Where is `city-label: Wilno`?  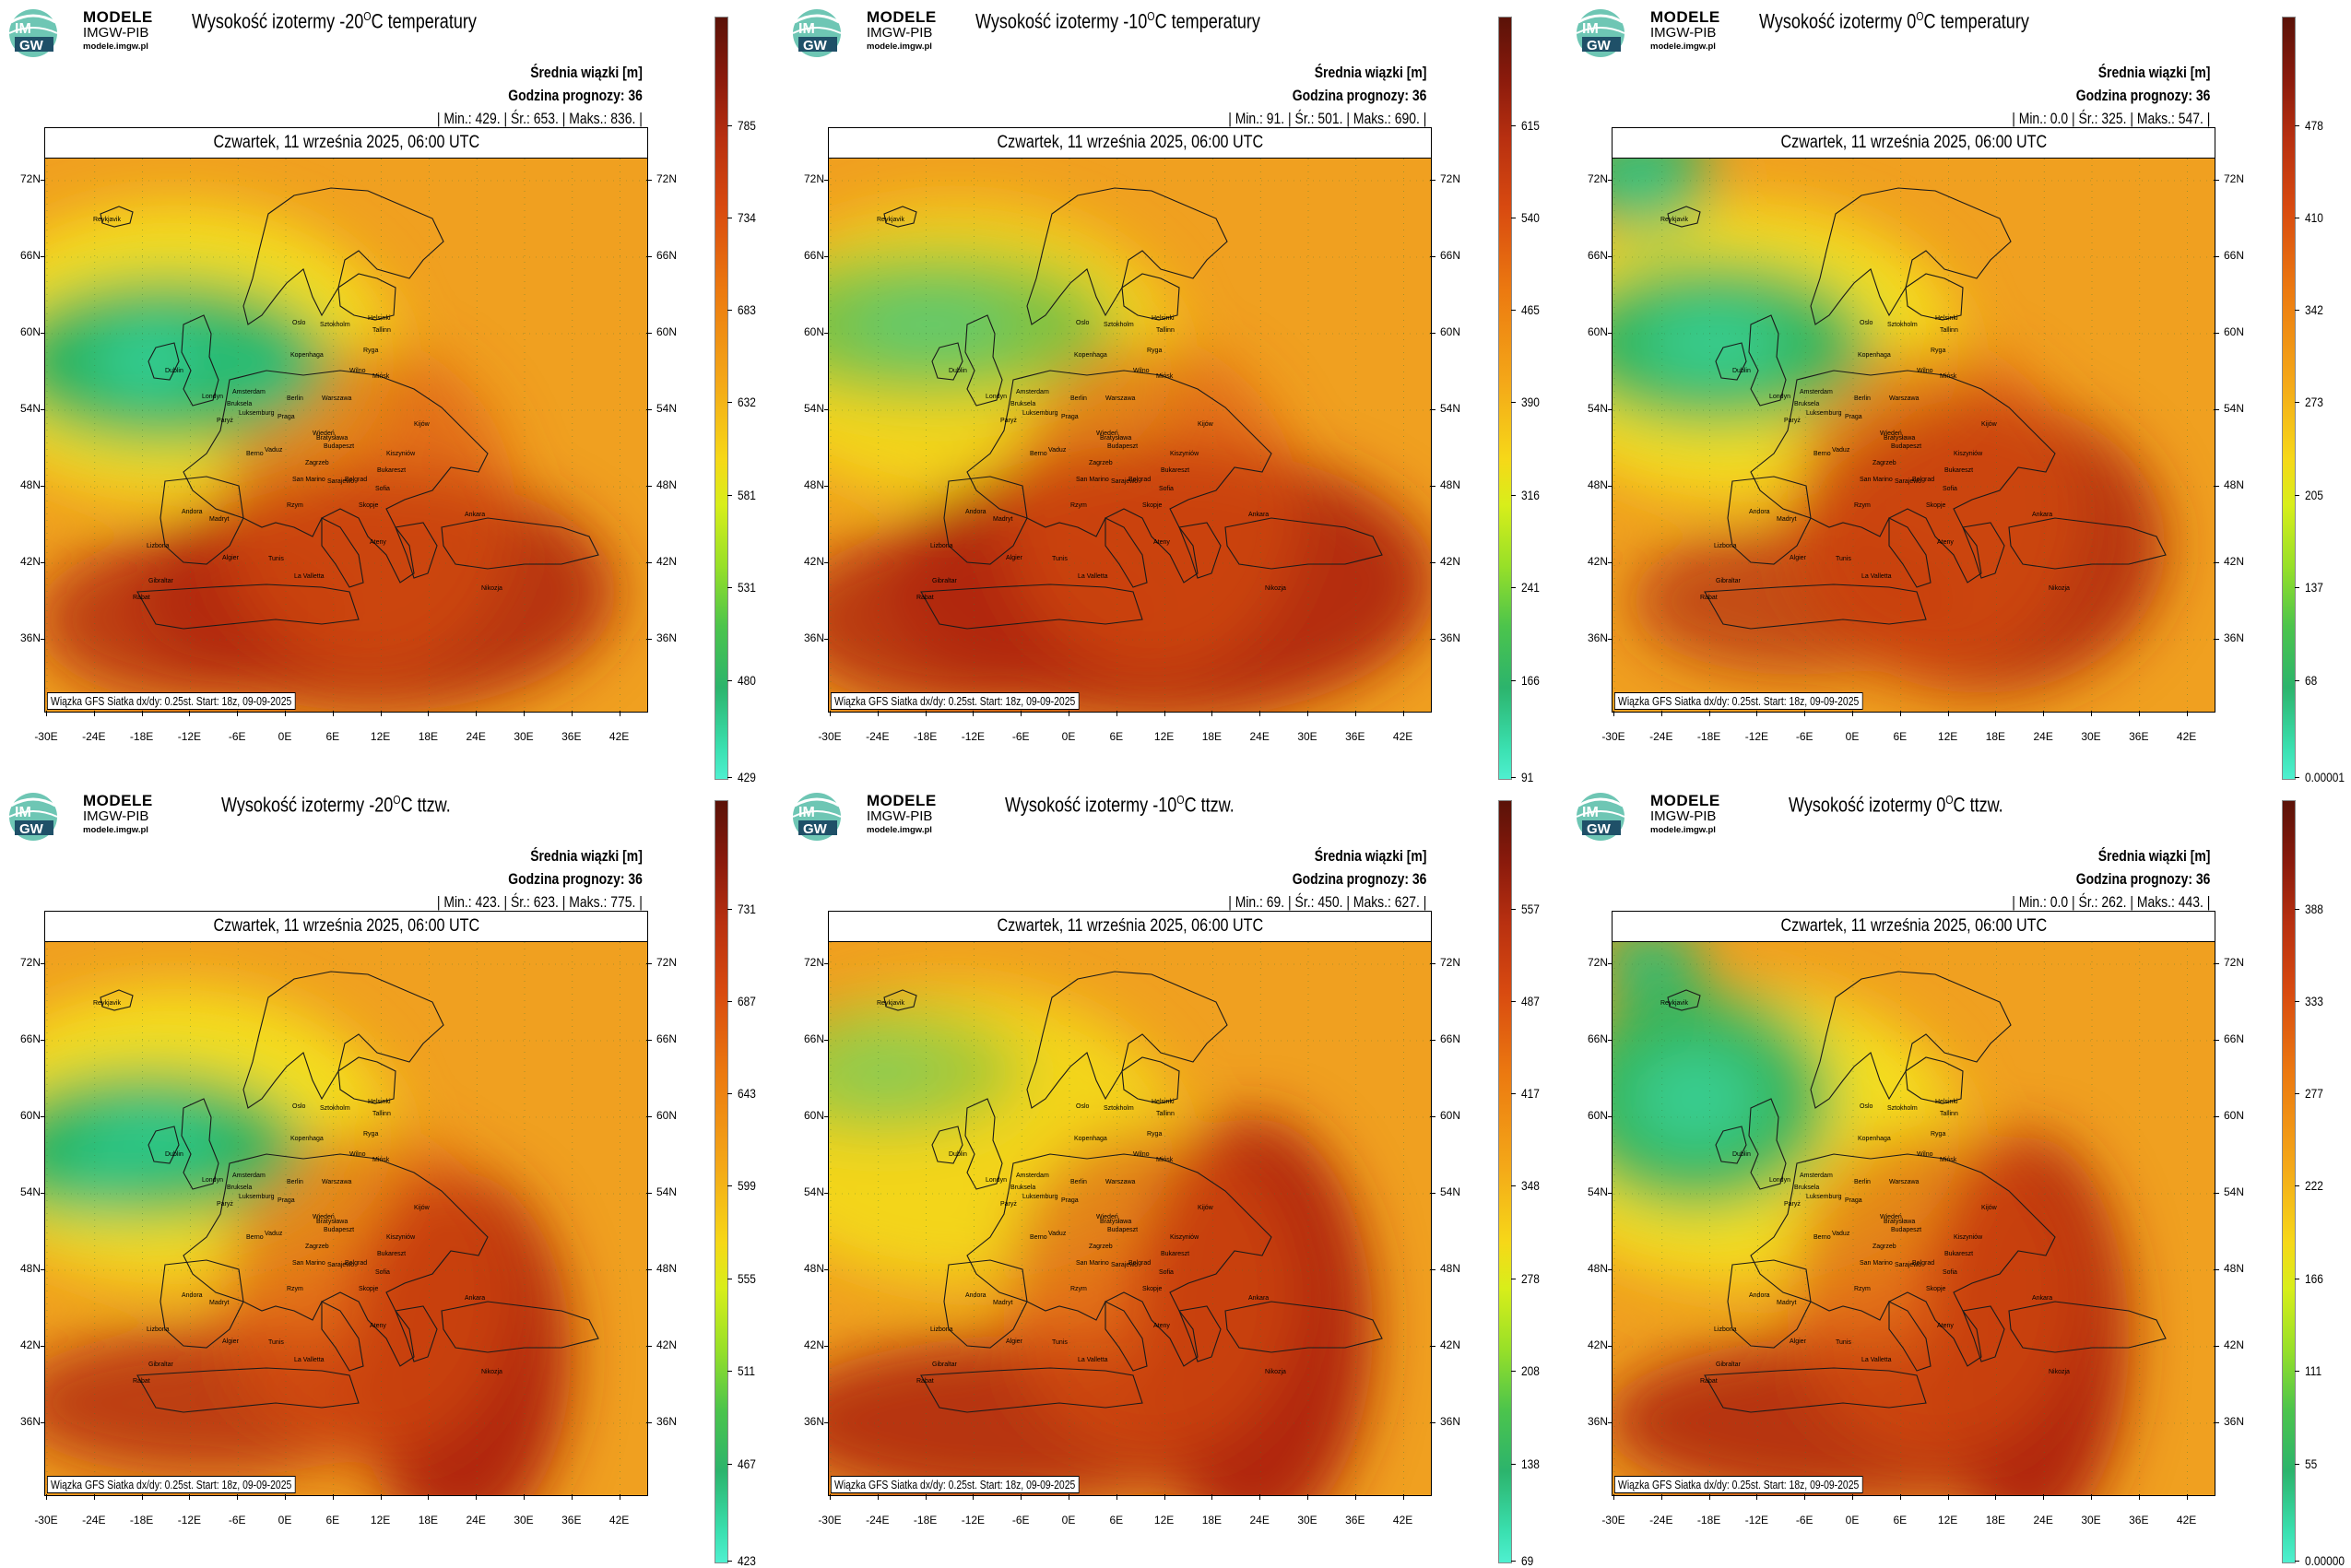 city-label: Wilno is located at coordinates (1142, 371).